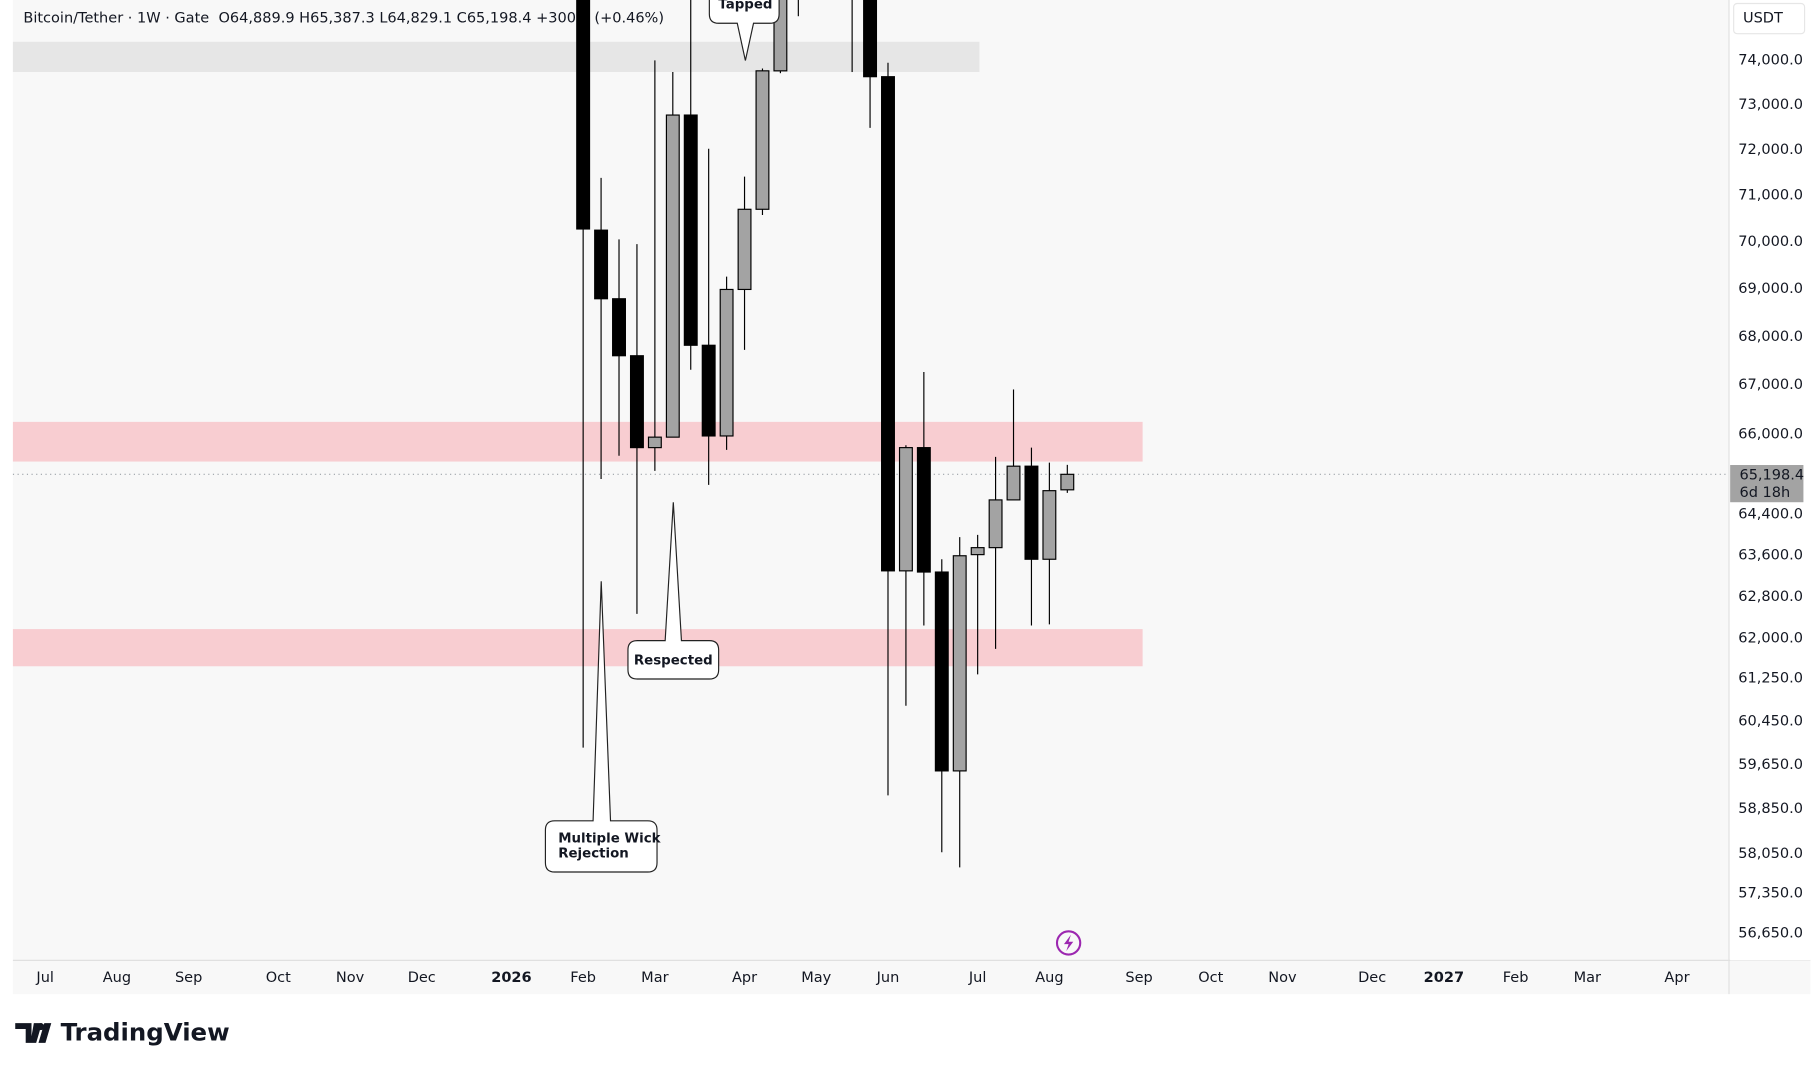  I want to click on y-tick-label: 68,000.0, so click(1770, 337).